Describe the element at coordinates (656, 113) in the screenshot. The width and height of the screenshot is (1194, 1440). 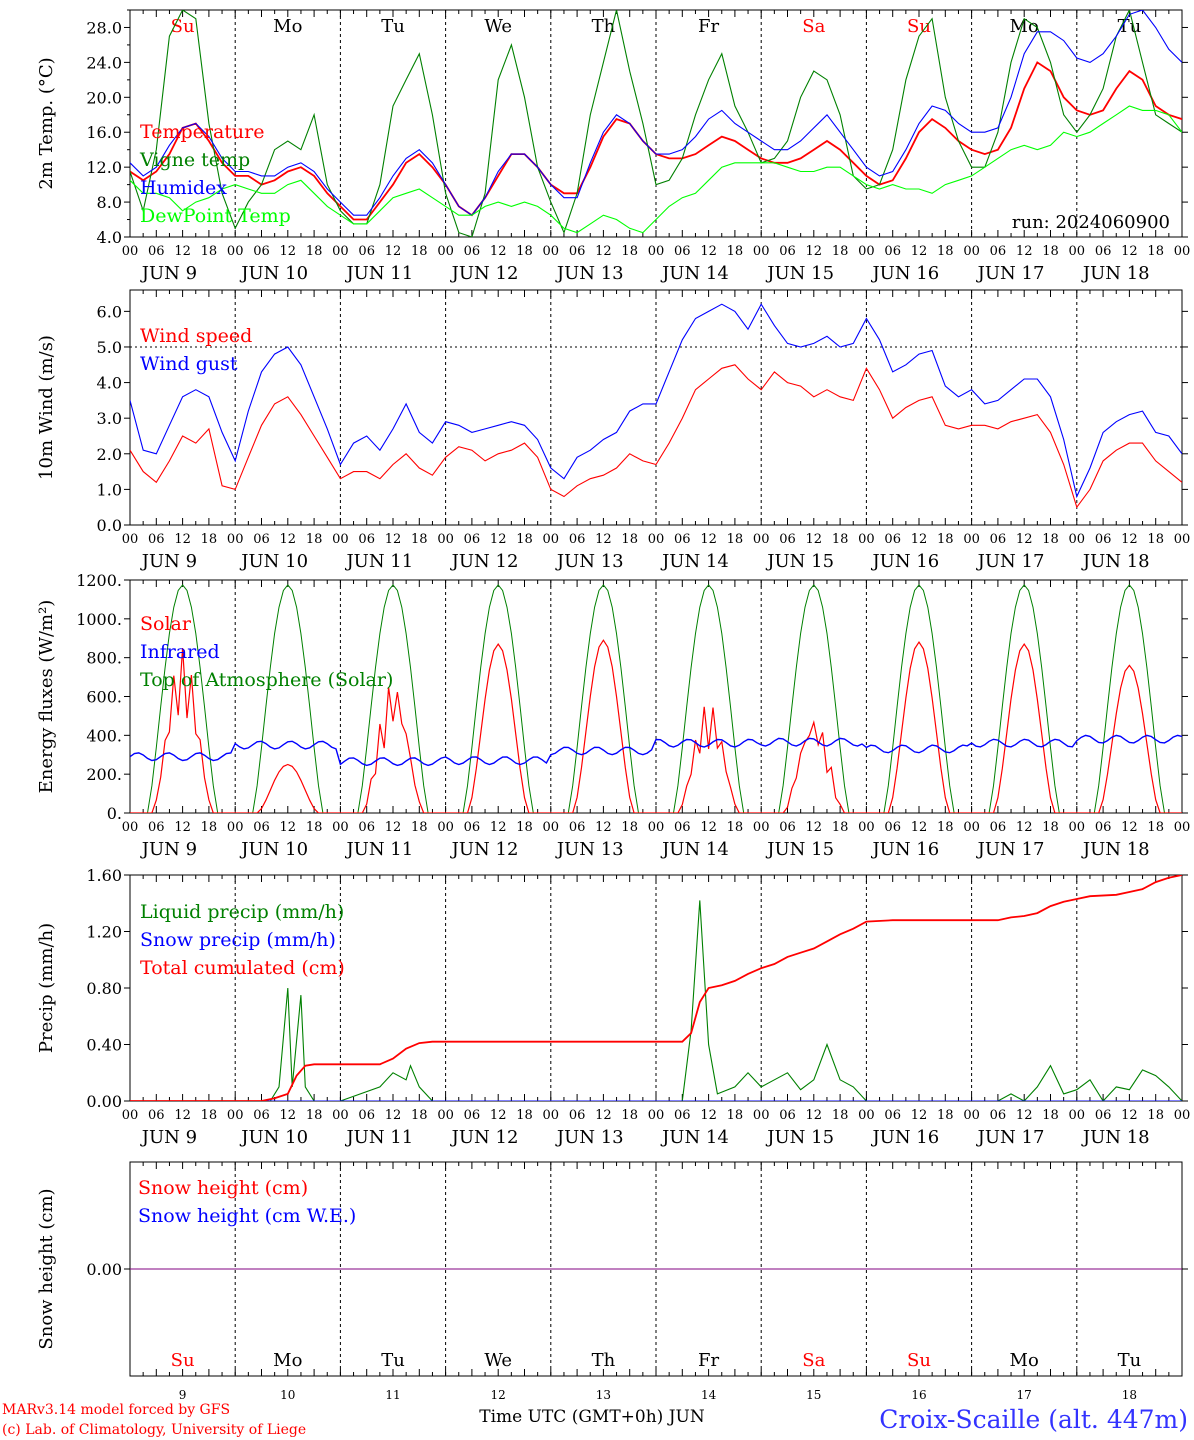
I see `series-humidex` at that location.